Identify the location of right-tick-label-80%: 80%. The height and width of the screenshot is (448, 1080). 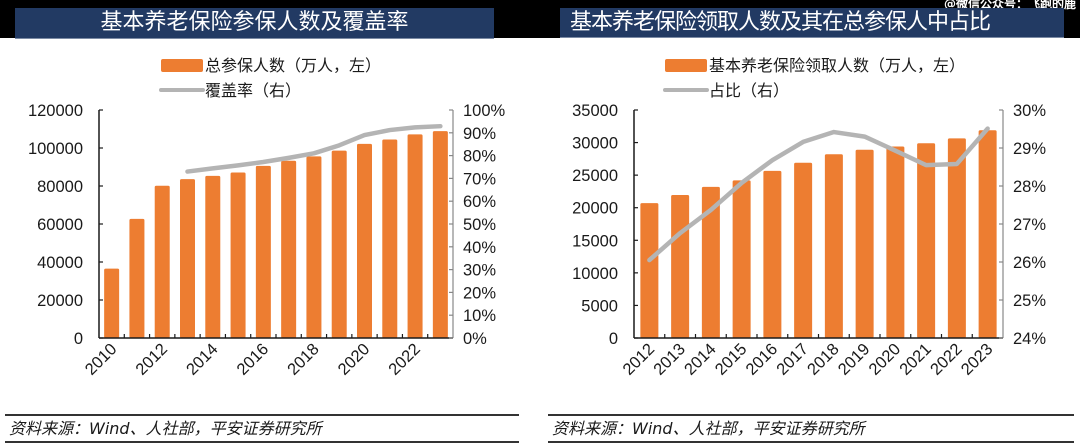
(479, 157).